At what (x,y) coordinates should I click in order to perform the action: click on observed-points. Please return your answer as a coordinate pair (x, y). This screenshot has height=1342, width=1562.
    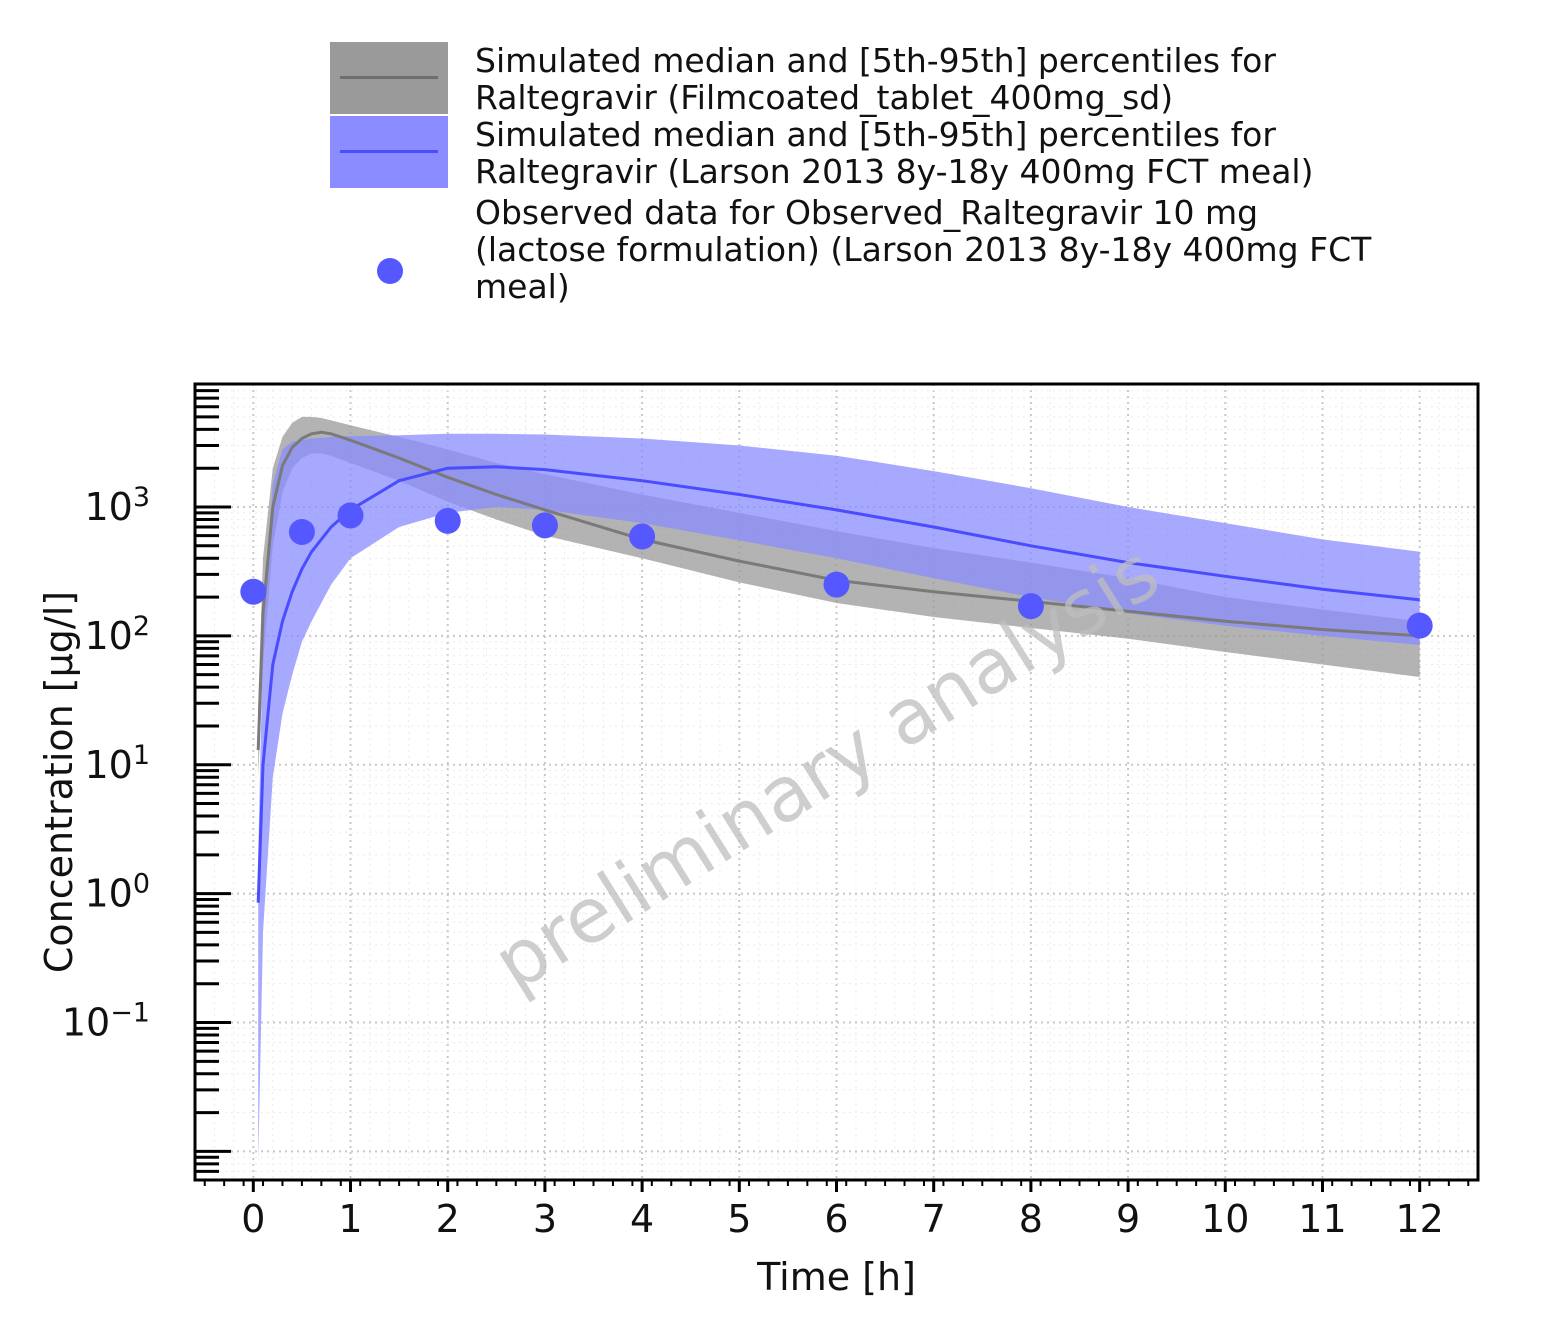
    Looking at the image, I should click on (836, 570).